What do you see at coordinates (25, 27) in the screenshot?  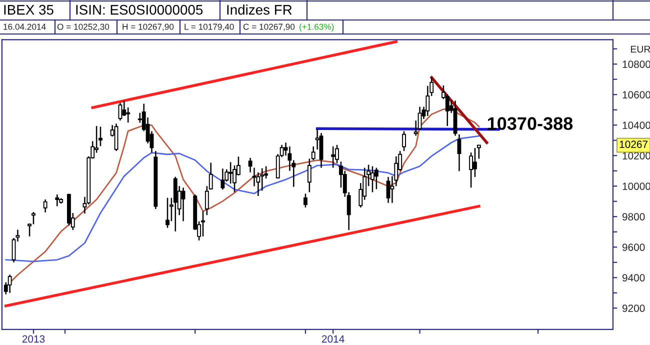 I see `chart-subtitle: 16.04.2014` at bounding box center [25, 27].